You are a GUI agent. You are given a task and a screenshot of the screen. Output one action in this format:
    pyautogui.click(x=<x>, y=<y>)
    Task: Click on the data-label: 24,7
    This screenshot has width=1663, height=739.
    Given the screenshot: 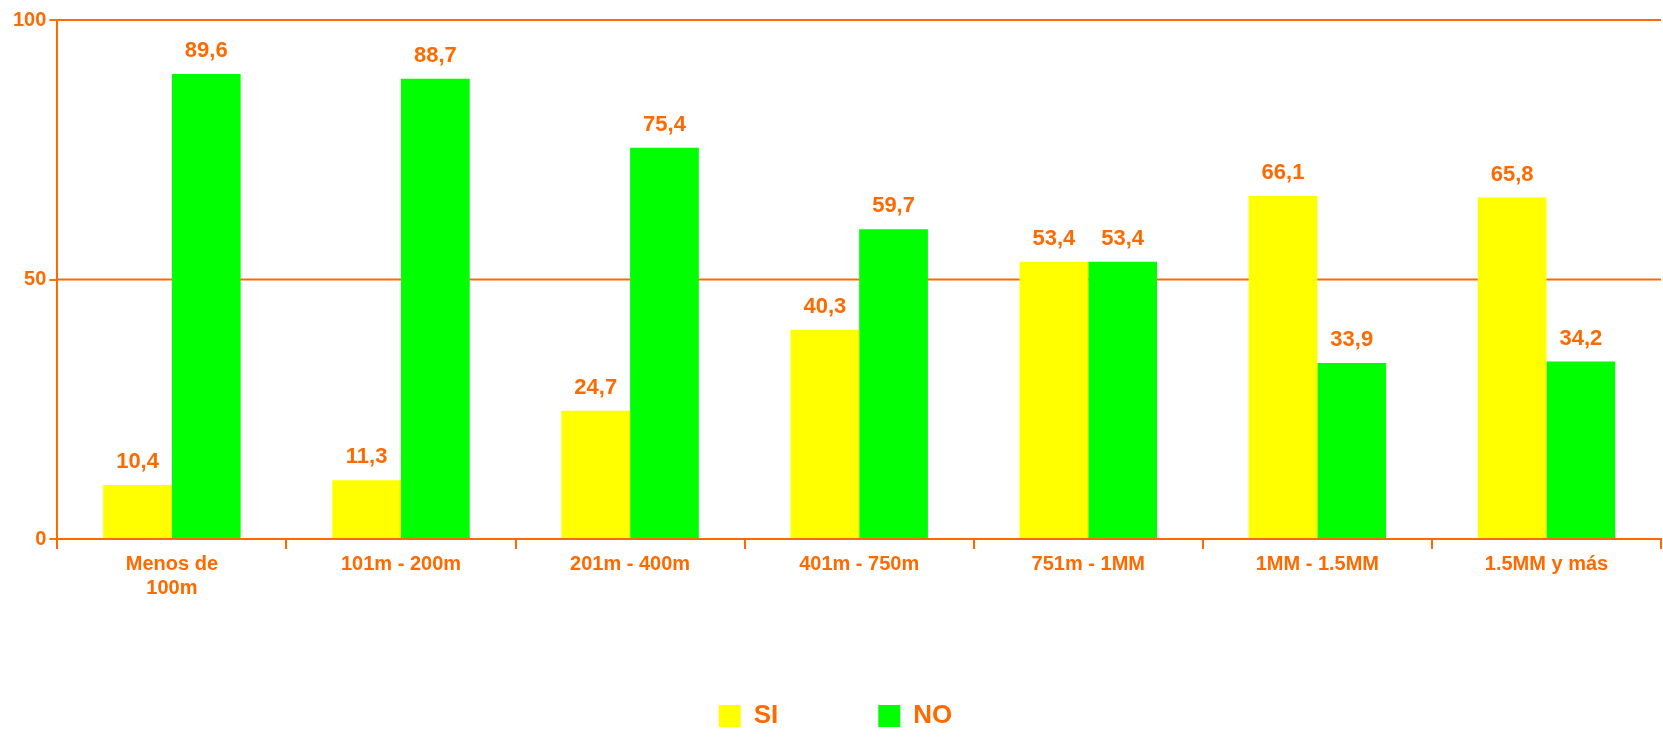 What is the action you would take?
    pyautogui.click(x=596, y=386)
    